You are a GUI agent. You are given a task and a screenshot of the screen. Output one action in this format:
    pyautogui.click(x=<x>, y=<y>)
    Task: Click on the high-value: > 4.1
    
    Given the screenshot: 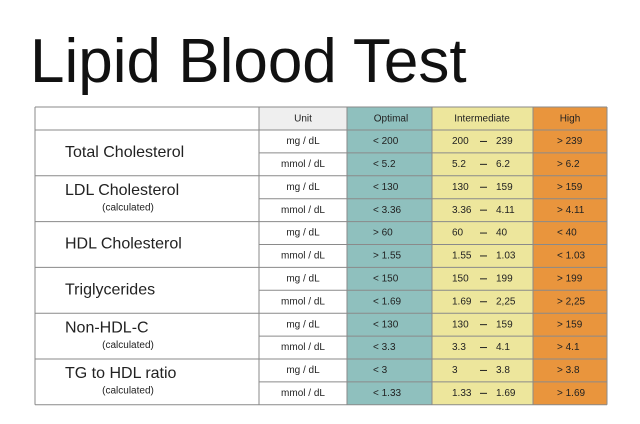 What is the action you would take?
    pyautogui.click(x=568, y=347)
    